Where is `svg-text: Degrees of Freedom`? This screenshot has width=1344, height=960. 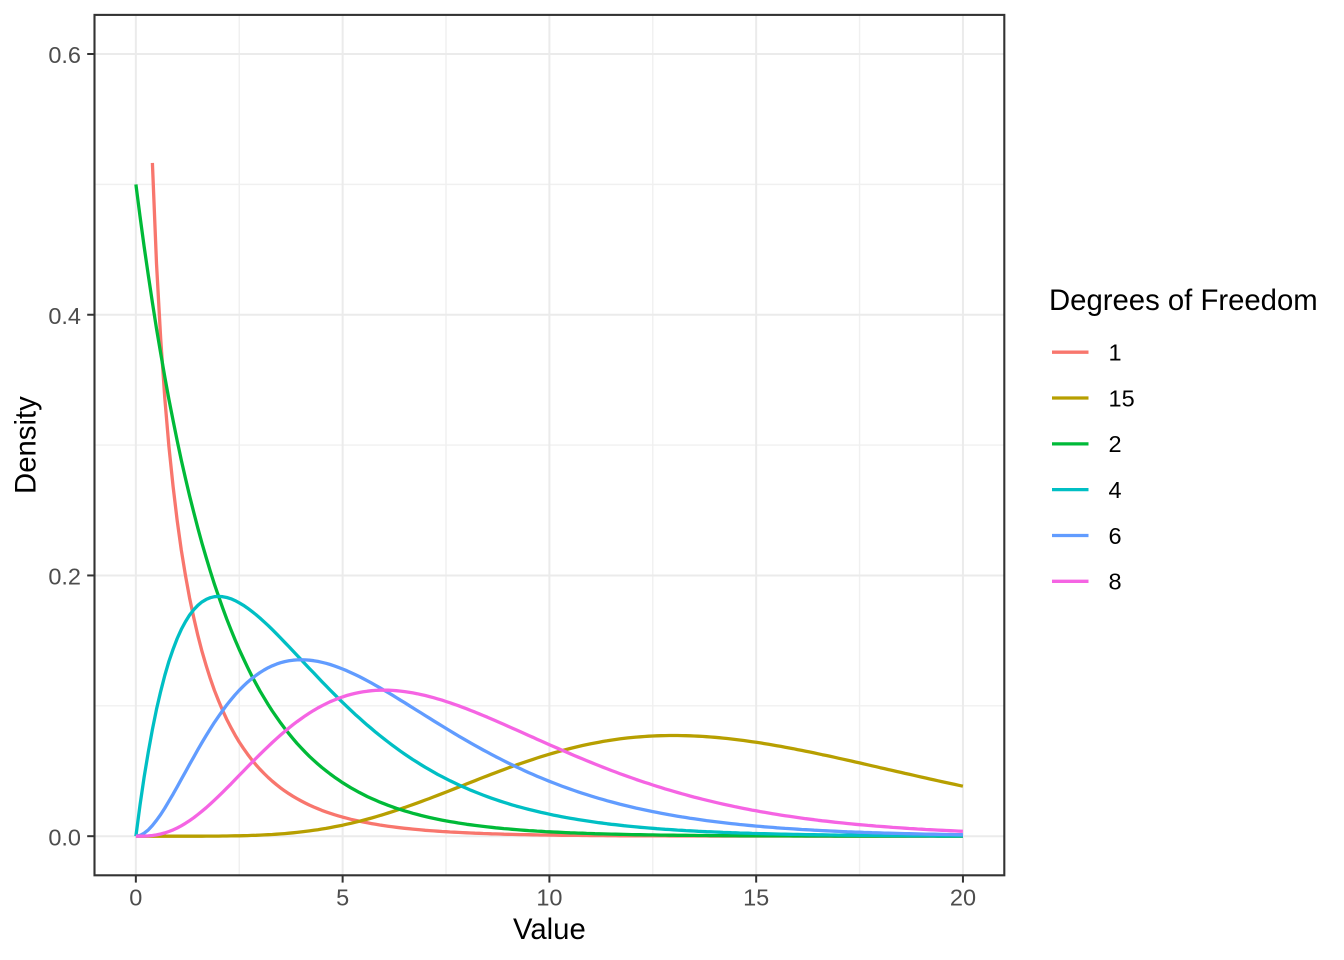 svg-text: Degrees of Freedom is located at coordinates (1183, 300).